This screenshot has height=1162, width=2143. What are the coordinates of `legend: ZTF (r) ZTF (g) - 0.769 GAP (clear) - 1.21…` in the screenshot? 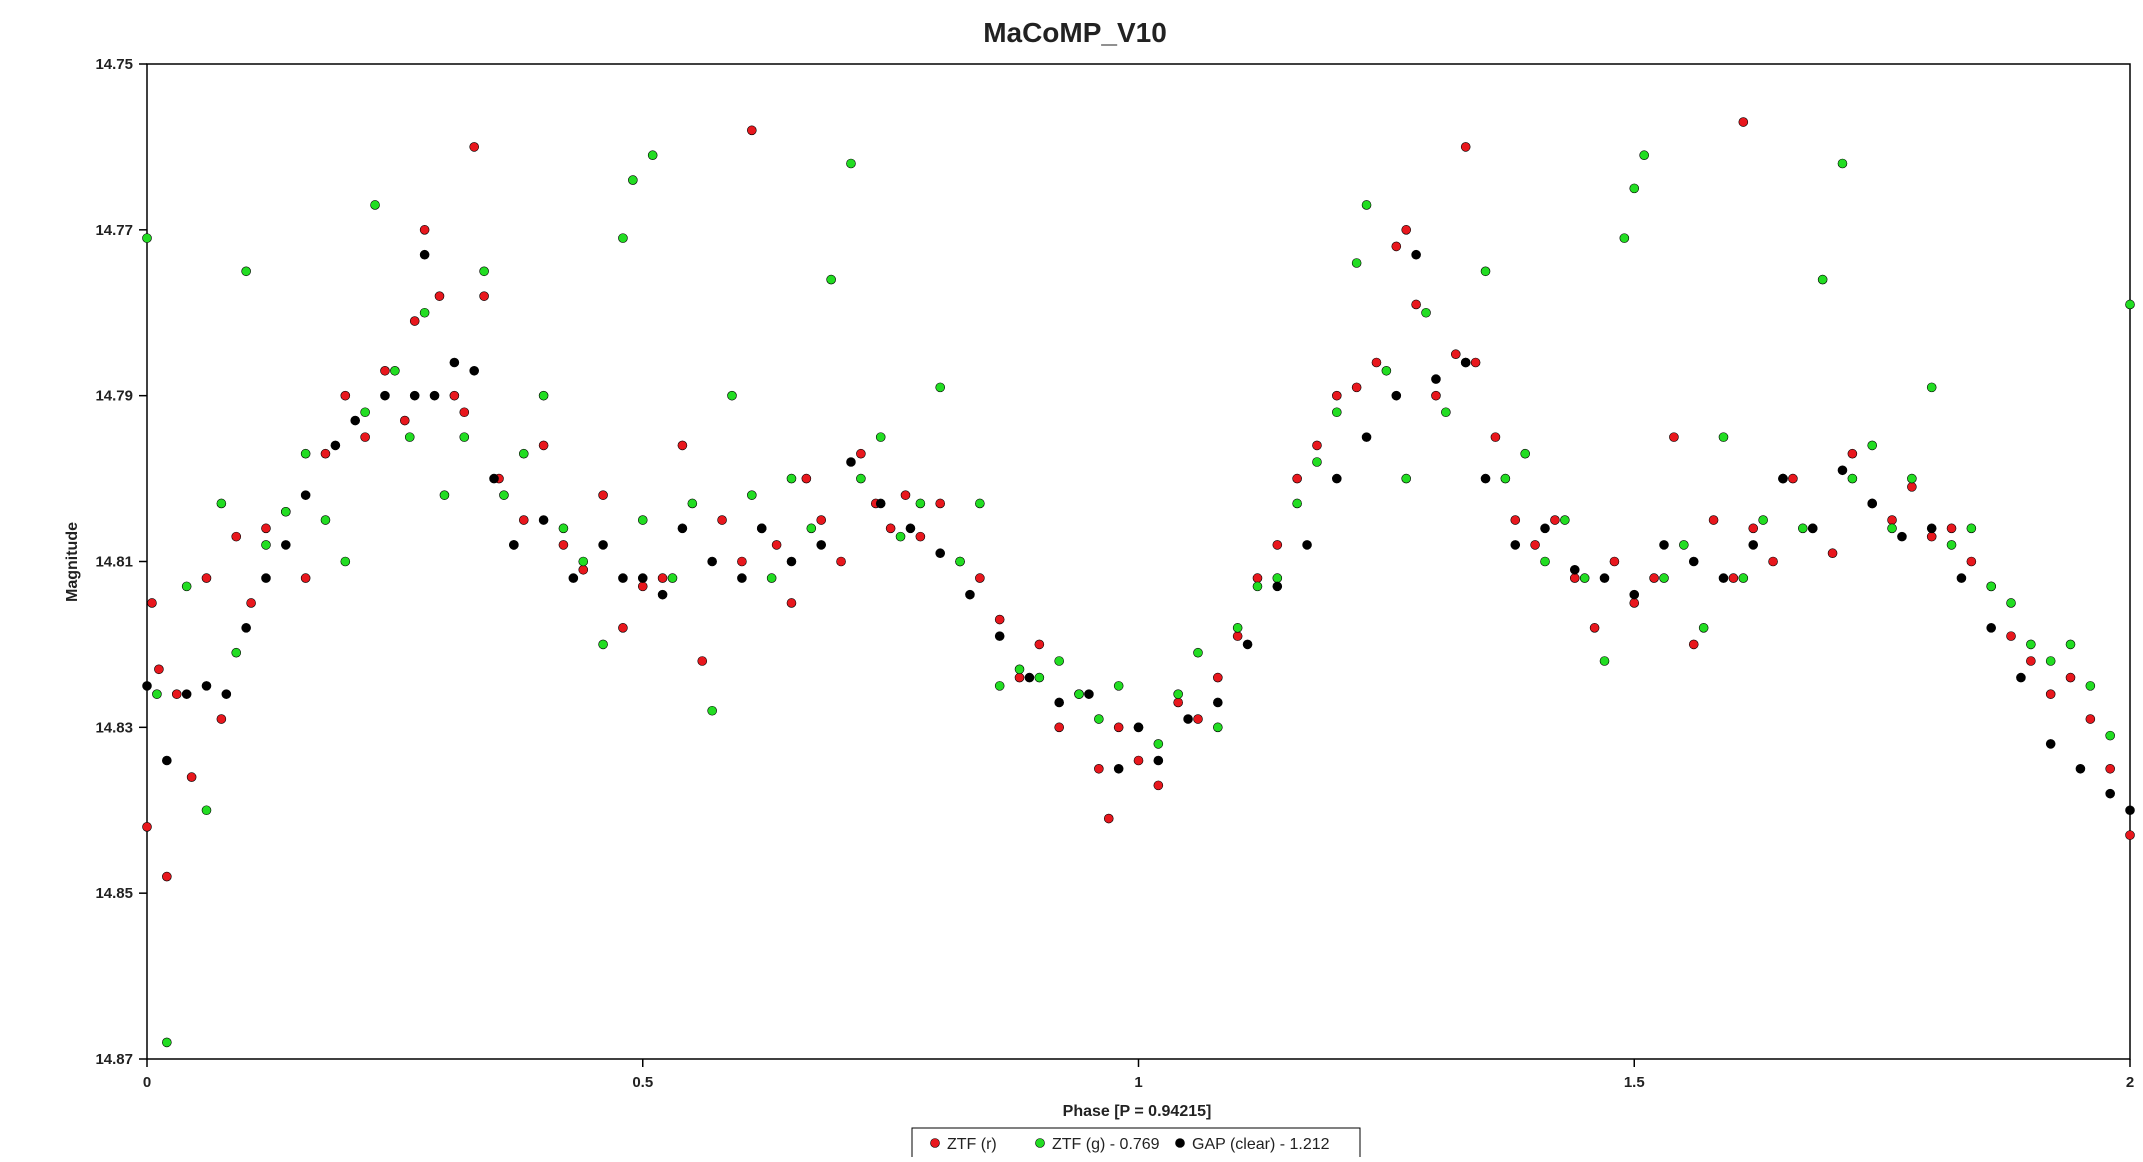 It's located at (1136, 1143).